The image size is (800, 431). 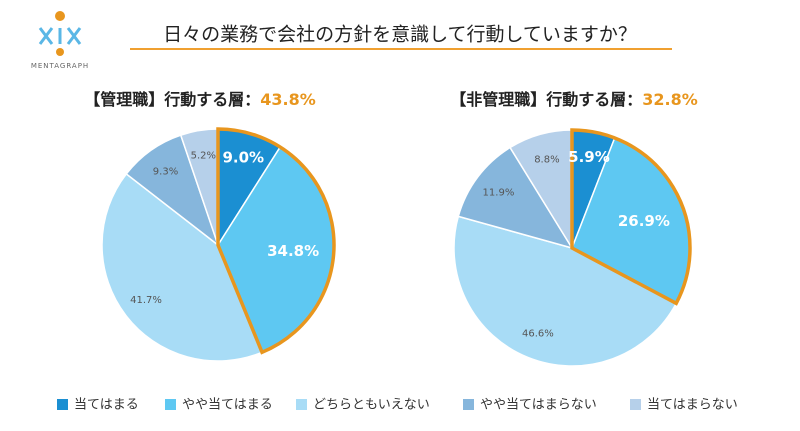 I want to click on page-title: 日々の業務で会社の方針を意識して行動していますか？, so click(x=400, y=35).